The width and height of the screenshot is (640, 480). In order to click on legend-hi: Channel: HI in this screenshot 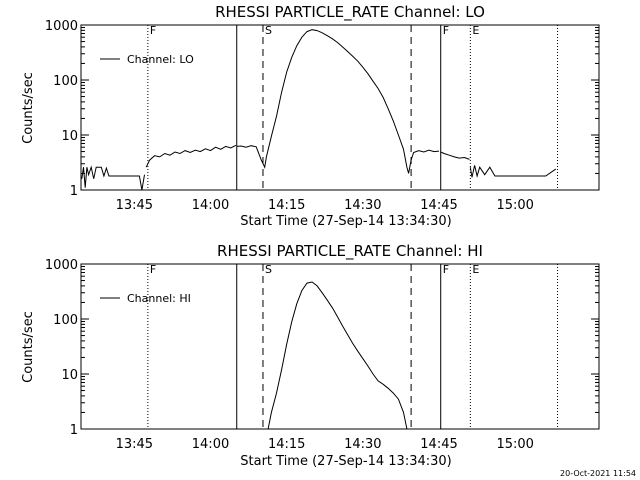, I will do `click(145, 298)`.